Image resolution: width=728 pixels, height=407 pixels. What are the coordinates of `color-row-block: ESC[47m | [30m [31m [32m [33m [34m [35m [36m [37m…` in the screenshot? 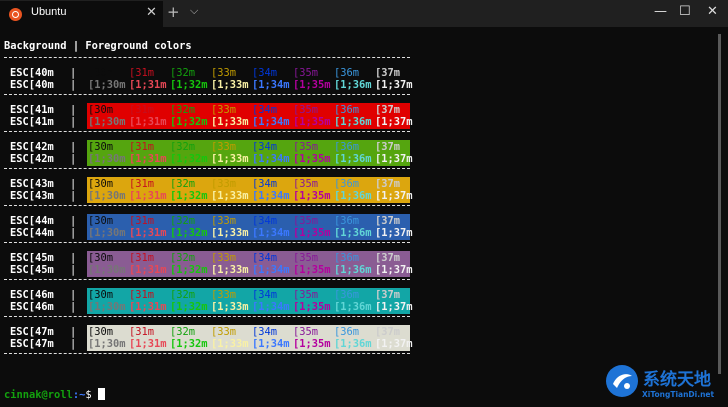 It's located at (208, 338).